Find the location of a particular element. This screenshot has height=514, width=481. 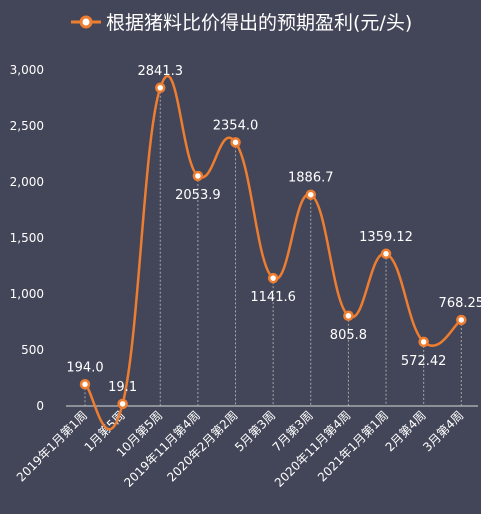

data-label: 1886.7 is located at coordinates (311, 178).